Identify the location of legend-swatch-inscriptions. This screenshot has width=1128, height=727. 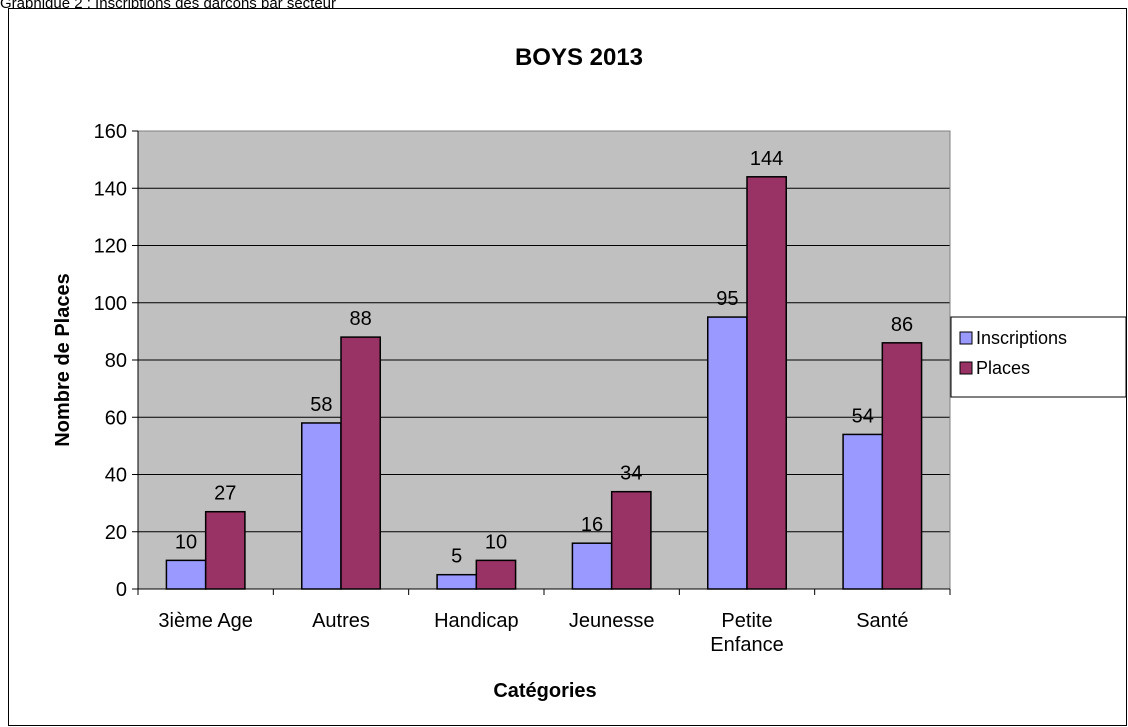
(966, 338).